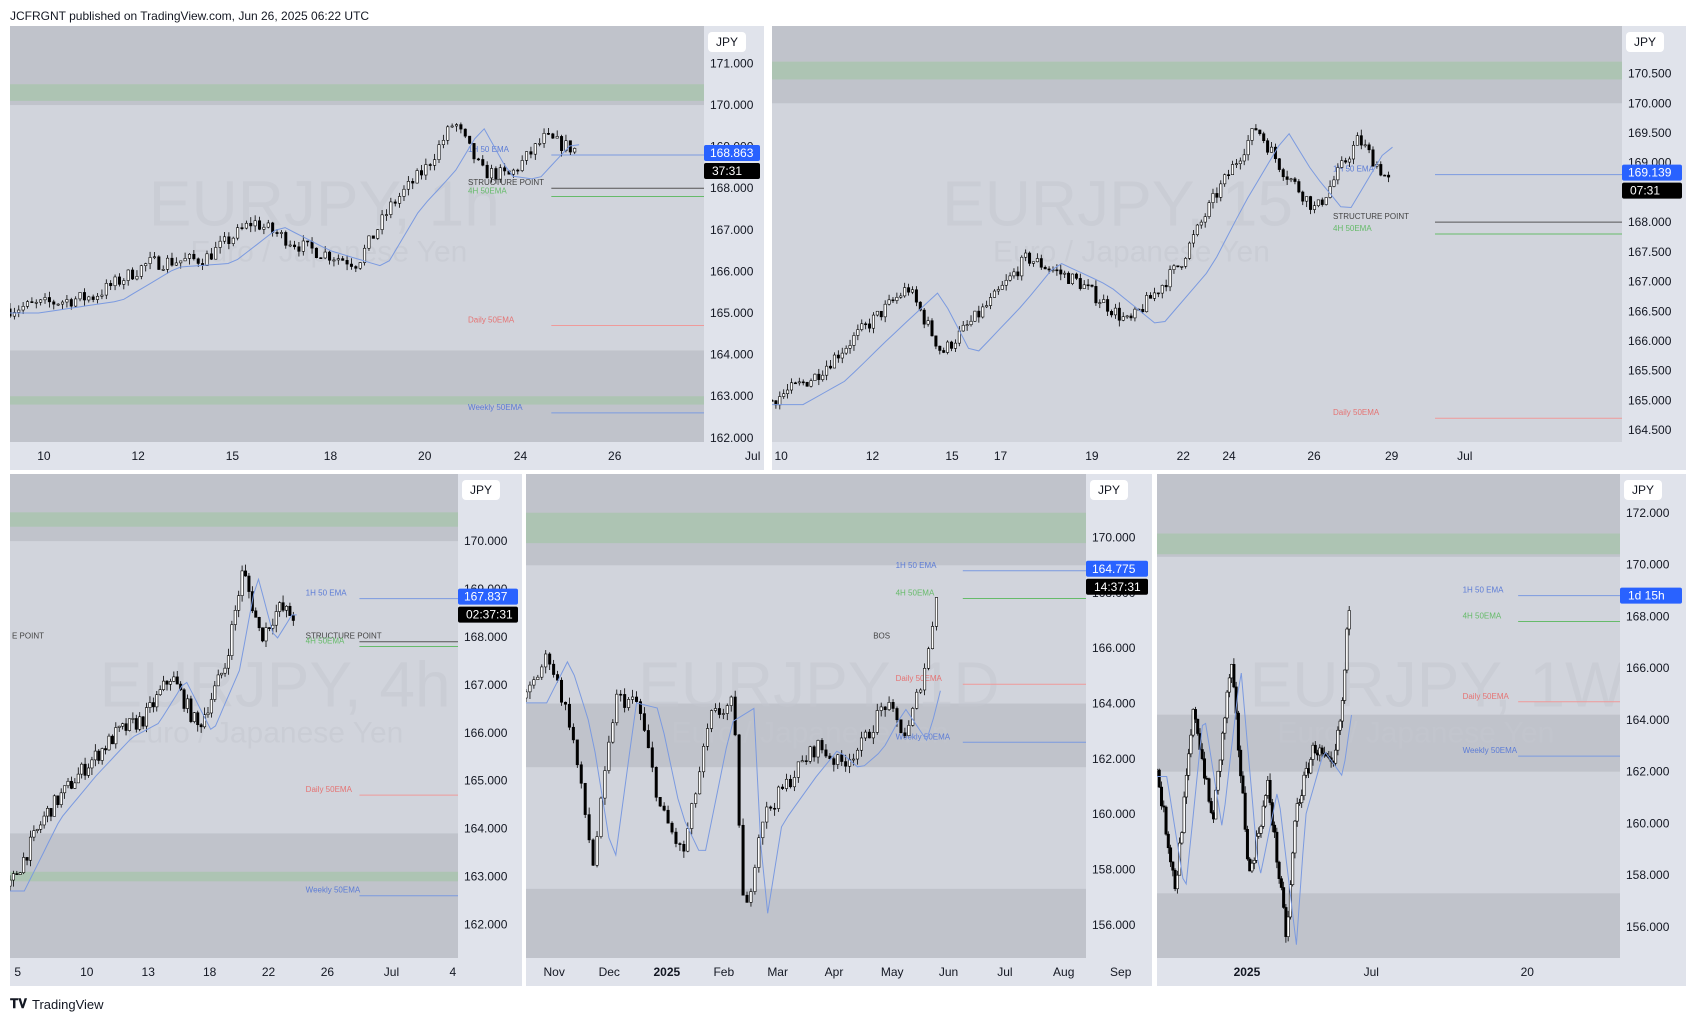 The height and width of the screenshot is (1022, 1696). I want to click on x-tick-label: 13, so click(149, 972).